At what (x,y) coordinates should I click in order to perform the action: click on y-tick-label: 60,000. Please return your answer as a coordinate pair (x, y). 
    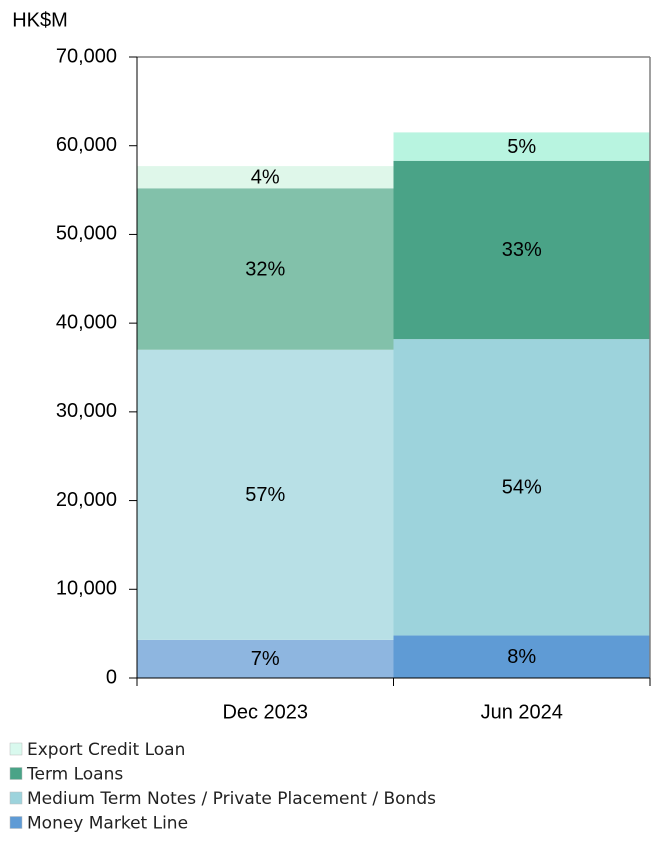
    Looking at the image, I should click on (86, 145).